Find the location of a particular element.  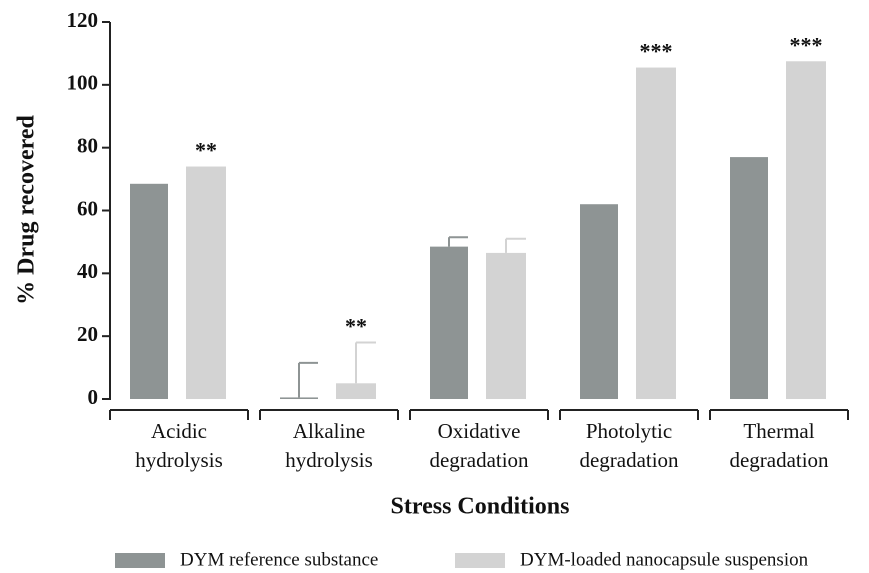

y-tick-label: 20 is located at coordinates (87, 334).